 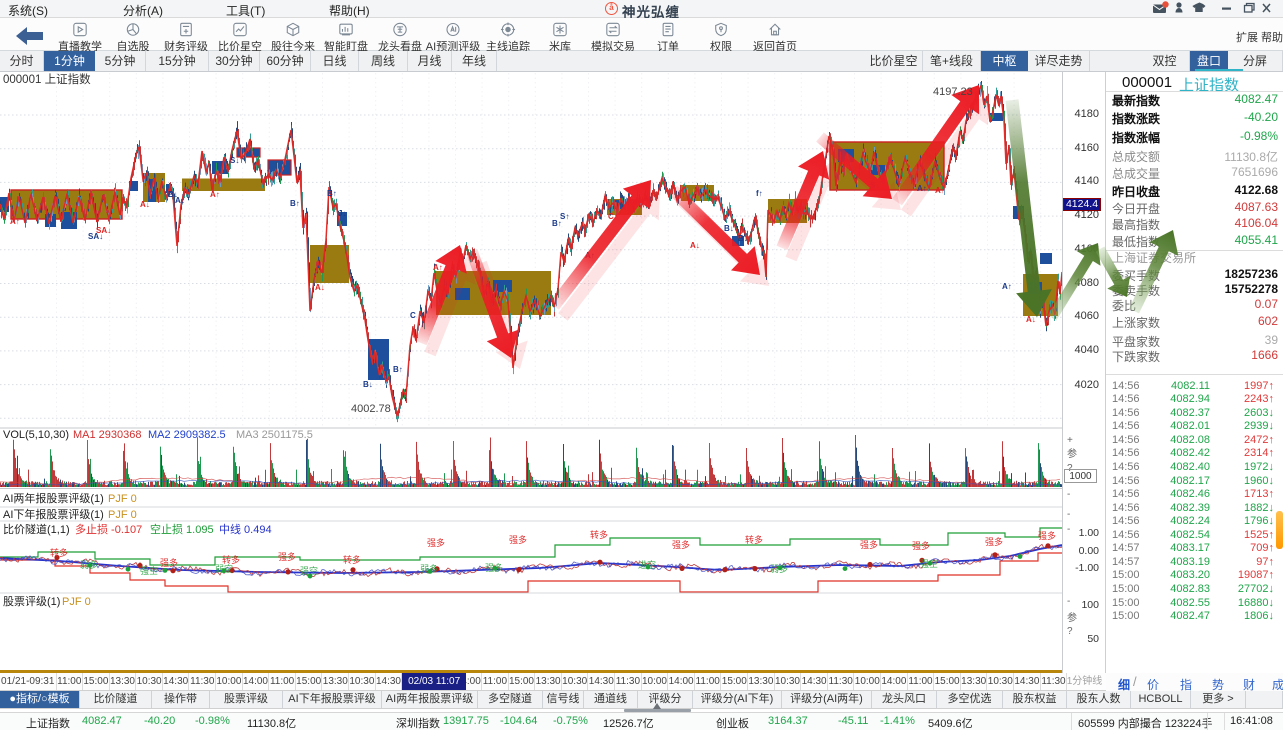 What do you see at coordinates (36, 435) in the screenshot?
I see `svg-text: VOL(5,10,30)` at bounding box center [36, 435].